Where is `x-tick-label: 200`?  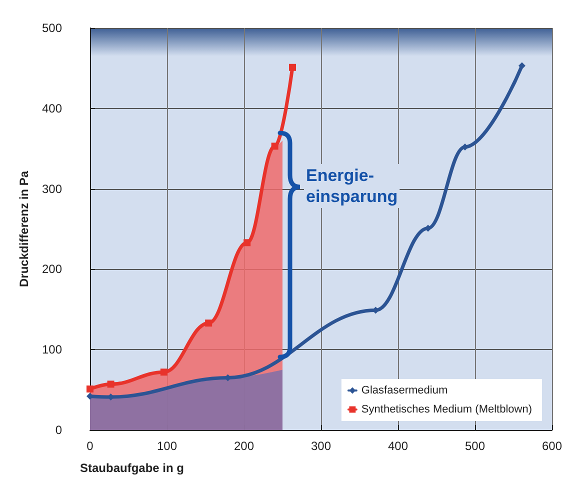 x-tick-label: 200 is located at coordinates (244, 446).